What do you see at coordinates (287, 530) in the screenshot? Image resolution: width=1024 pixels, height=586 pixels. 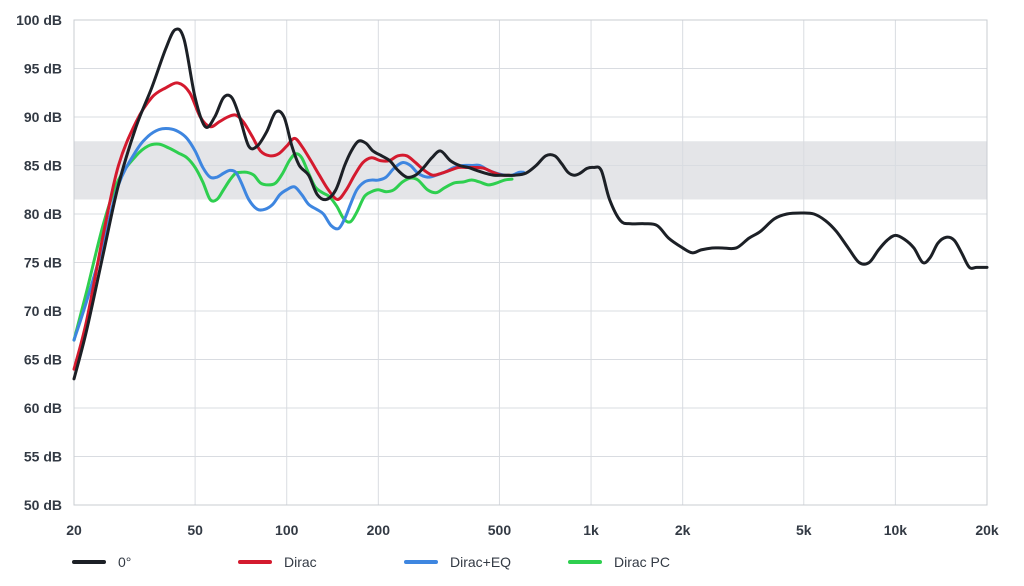 I see `x-tick-label: 100` at bounding box center [287, 530].